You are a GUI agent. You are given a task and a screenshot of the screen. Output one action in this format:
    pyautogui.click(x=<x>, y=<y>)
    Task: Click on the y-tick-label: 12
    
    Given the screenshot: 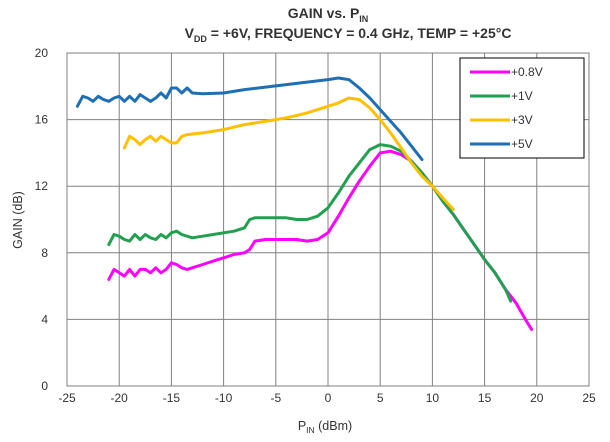 What is the action you would take?
    pyautogui.click(x=42, y=186)
    